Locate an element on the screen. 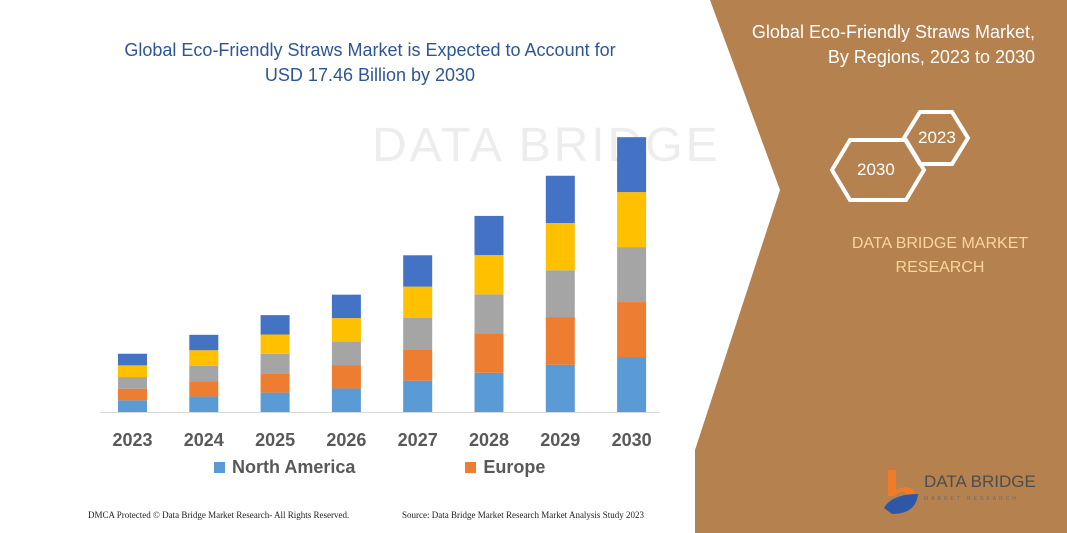 The height and width of the screenshot is (533, 1067). hexagon-2030 is located at coordinates (878, 170).